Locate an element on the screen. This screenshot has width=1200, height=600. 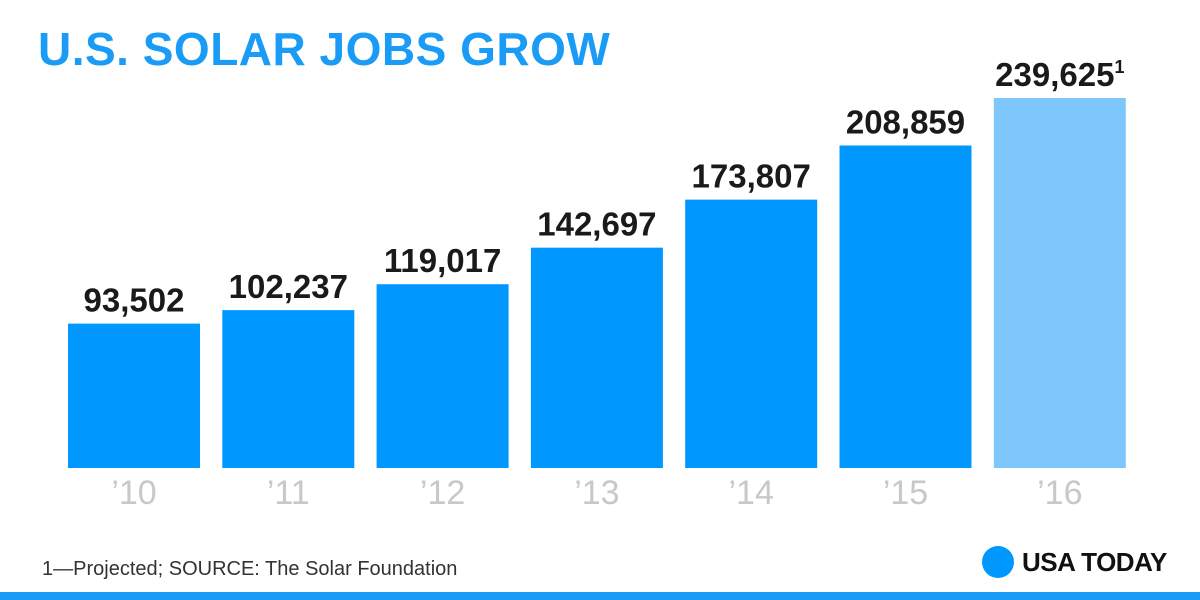
value-label-4: 173,807 is located at coordinates (751, 176).